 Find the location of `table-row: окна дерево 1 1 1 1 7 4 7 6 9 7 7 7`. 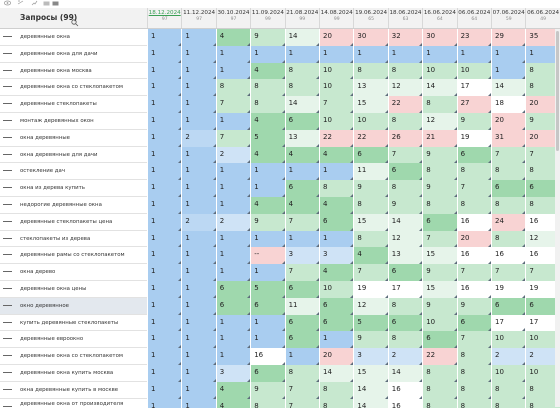

table-row: окна дерево 1 1 1 1 7 4 7 6 9 7 7 7 is located at coordinates (280, 272).